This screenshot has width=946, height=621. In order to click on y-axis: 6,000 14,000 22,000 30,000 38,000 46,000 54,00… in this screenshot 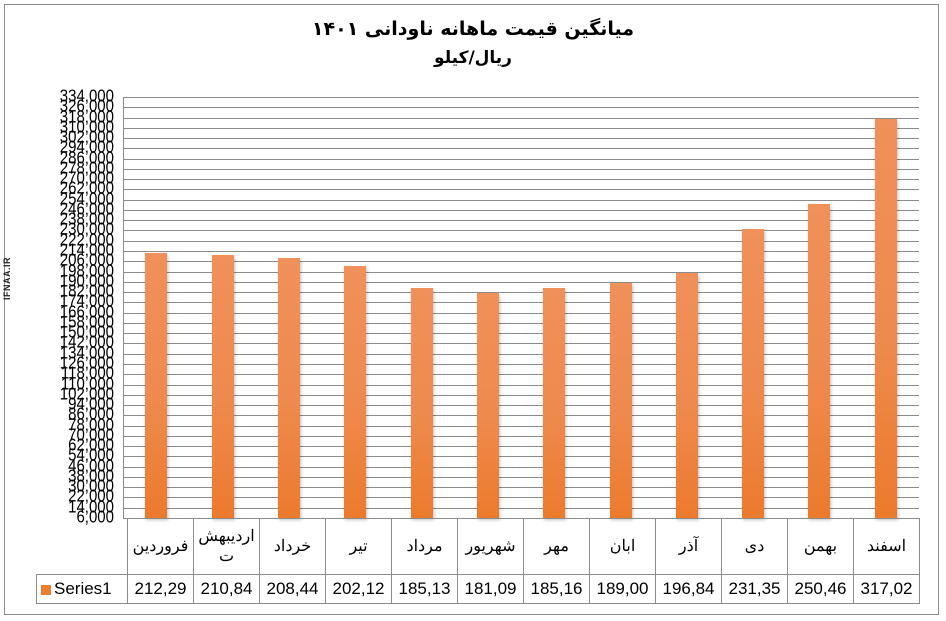, I will do `click(57, 307)`.